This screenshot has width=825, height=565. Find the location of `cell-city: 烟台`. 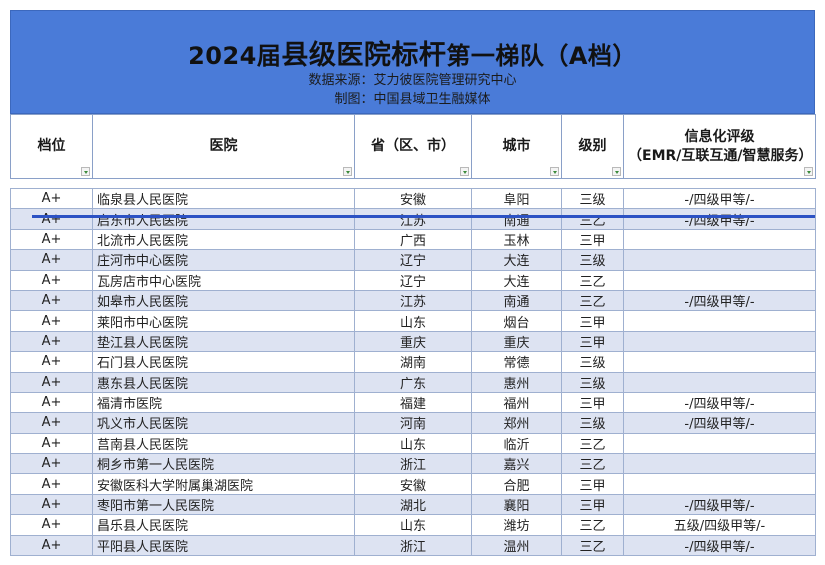

cell-city: 烟台 is located at coordinates (516, 321).